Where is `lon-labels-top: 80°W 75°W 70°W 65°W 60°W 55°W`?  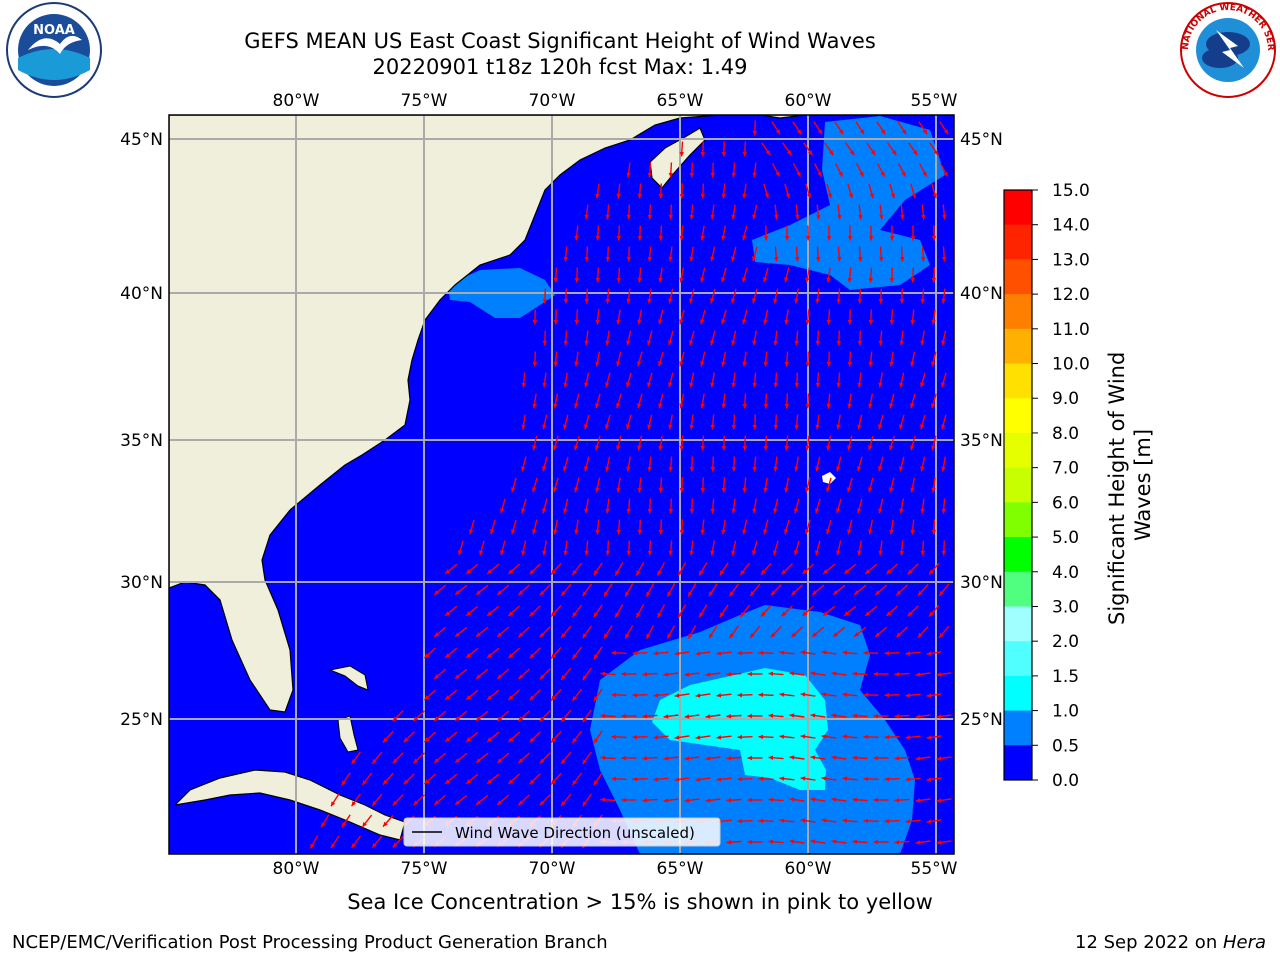 lon-labels-top: 80°W 75°W 70°W 65°W 60°W 55°W is located at coordinates (615, 101).